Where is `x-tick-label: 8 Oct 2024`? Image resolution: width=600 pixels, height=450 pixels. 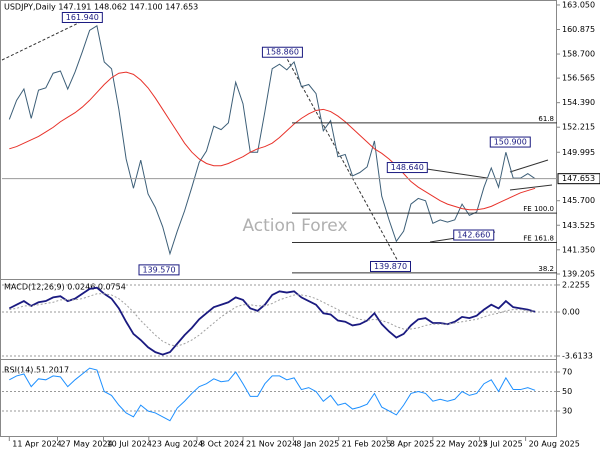
x-tick-label: 8 Oct 2024 is located at coordinates (222, 444).